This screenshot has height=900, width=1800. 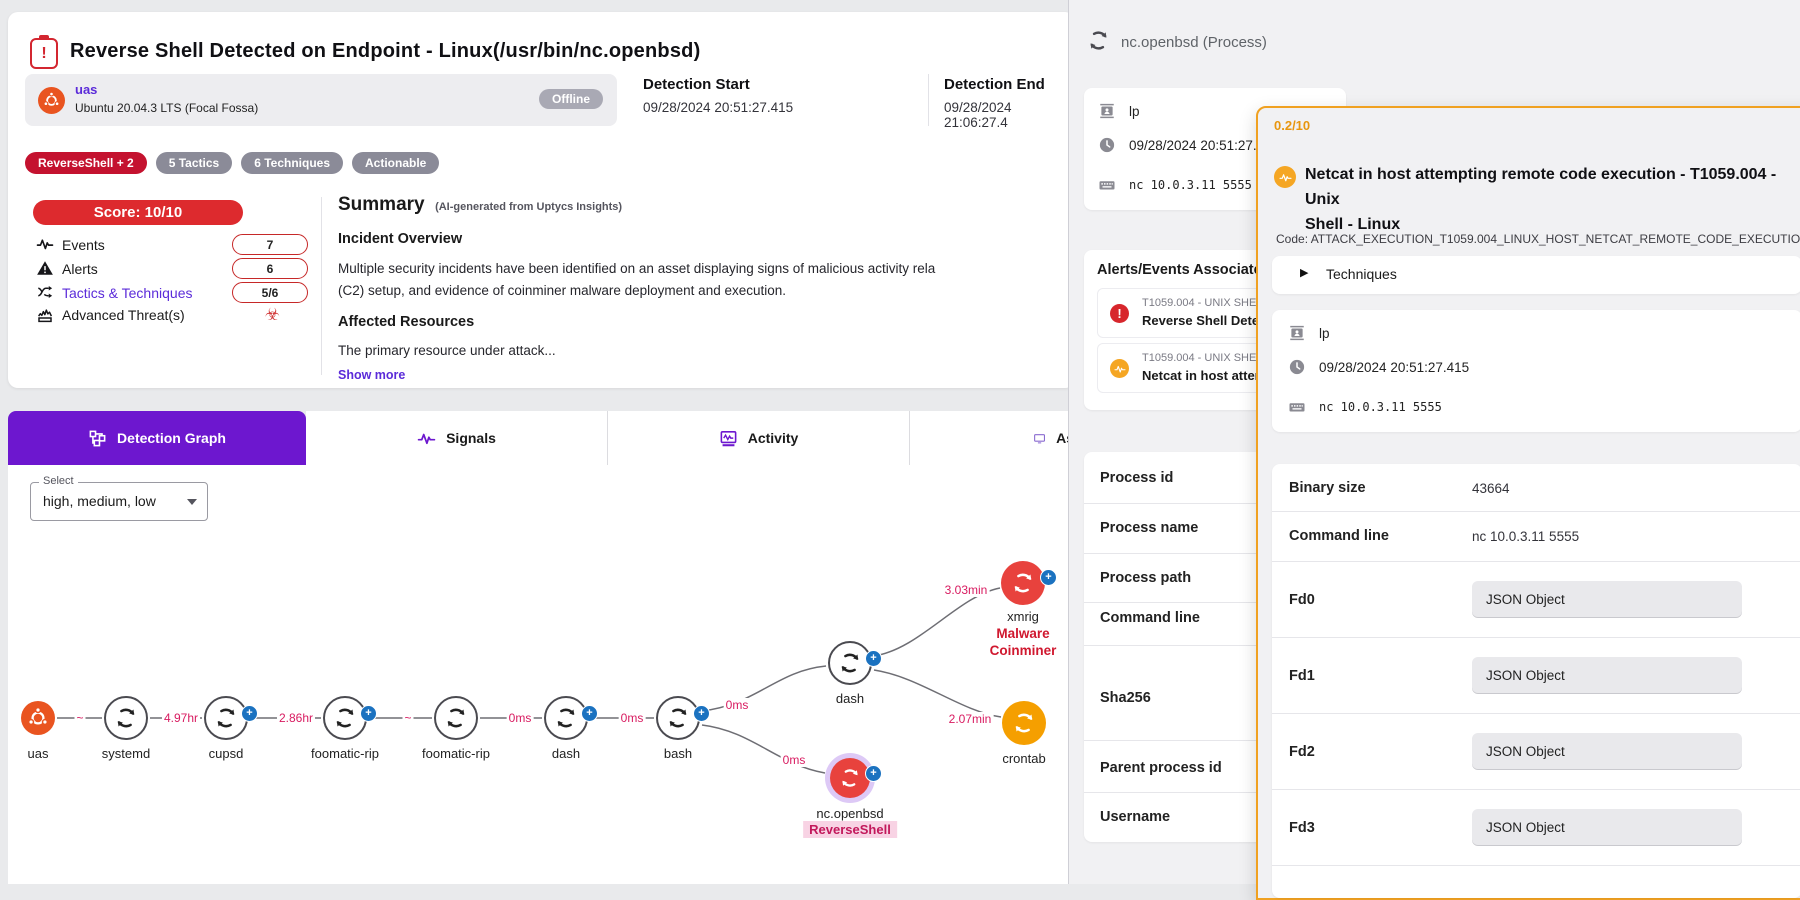 What do you see at coordinates (45, 315) in the screenshot?
I see `advanced-threat-icon` at bounding box center [45, 315].